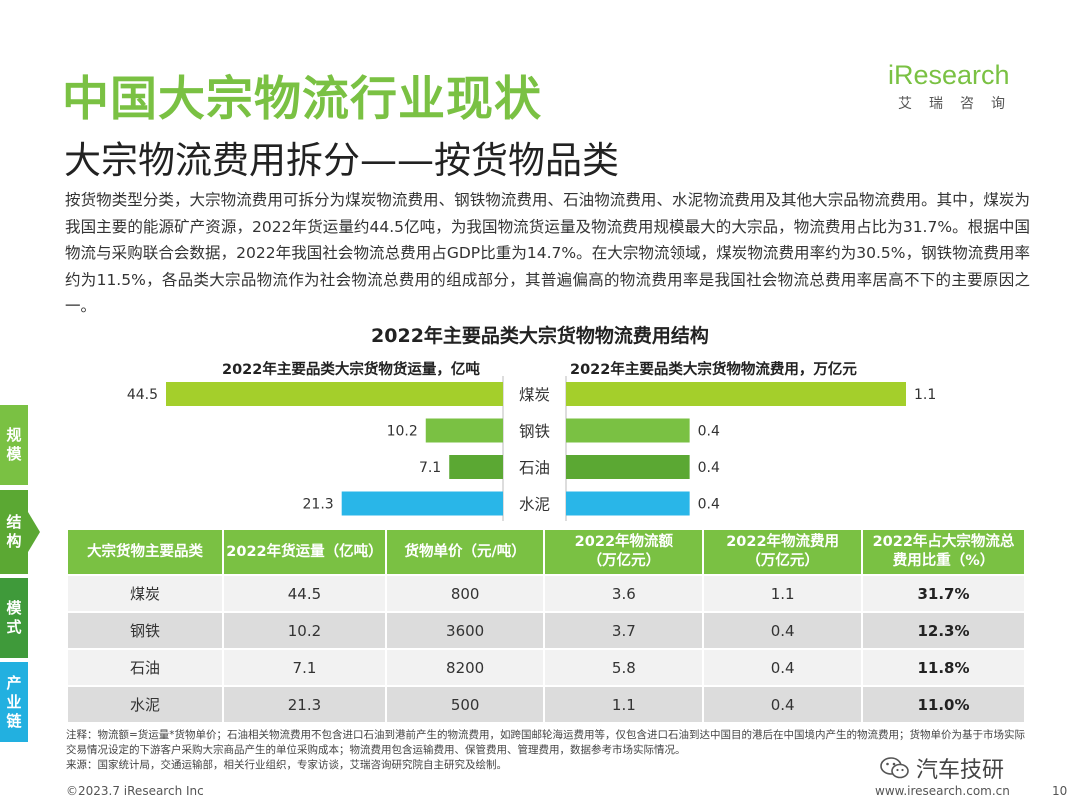 Image resolution: width=1080 pixels, height=810 pixels. I want to click on copyright: ©2023.7 iResearch Inc, so click(135, 791).